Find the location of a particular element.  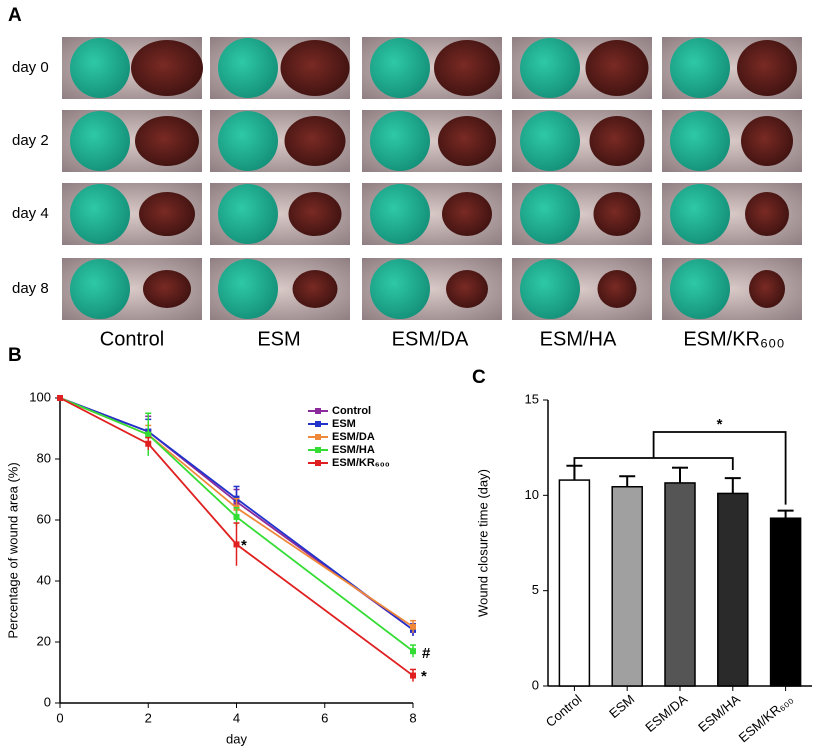

x-tick-label: 0 is located at coordinates (59, 717).